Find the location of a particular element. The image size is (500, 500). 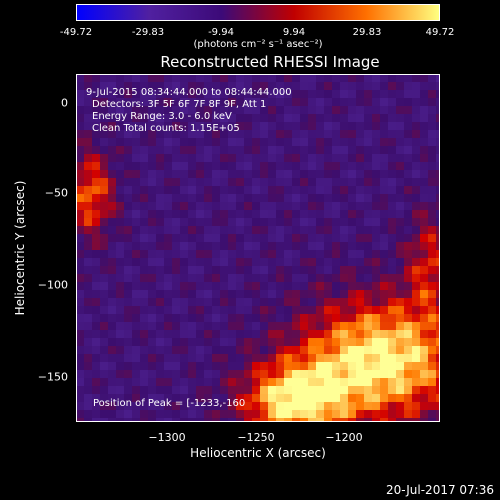

colorbar-tick: -29.83 is located at coordinates (148, 32).